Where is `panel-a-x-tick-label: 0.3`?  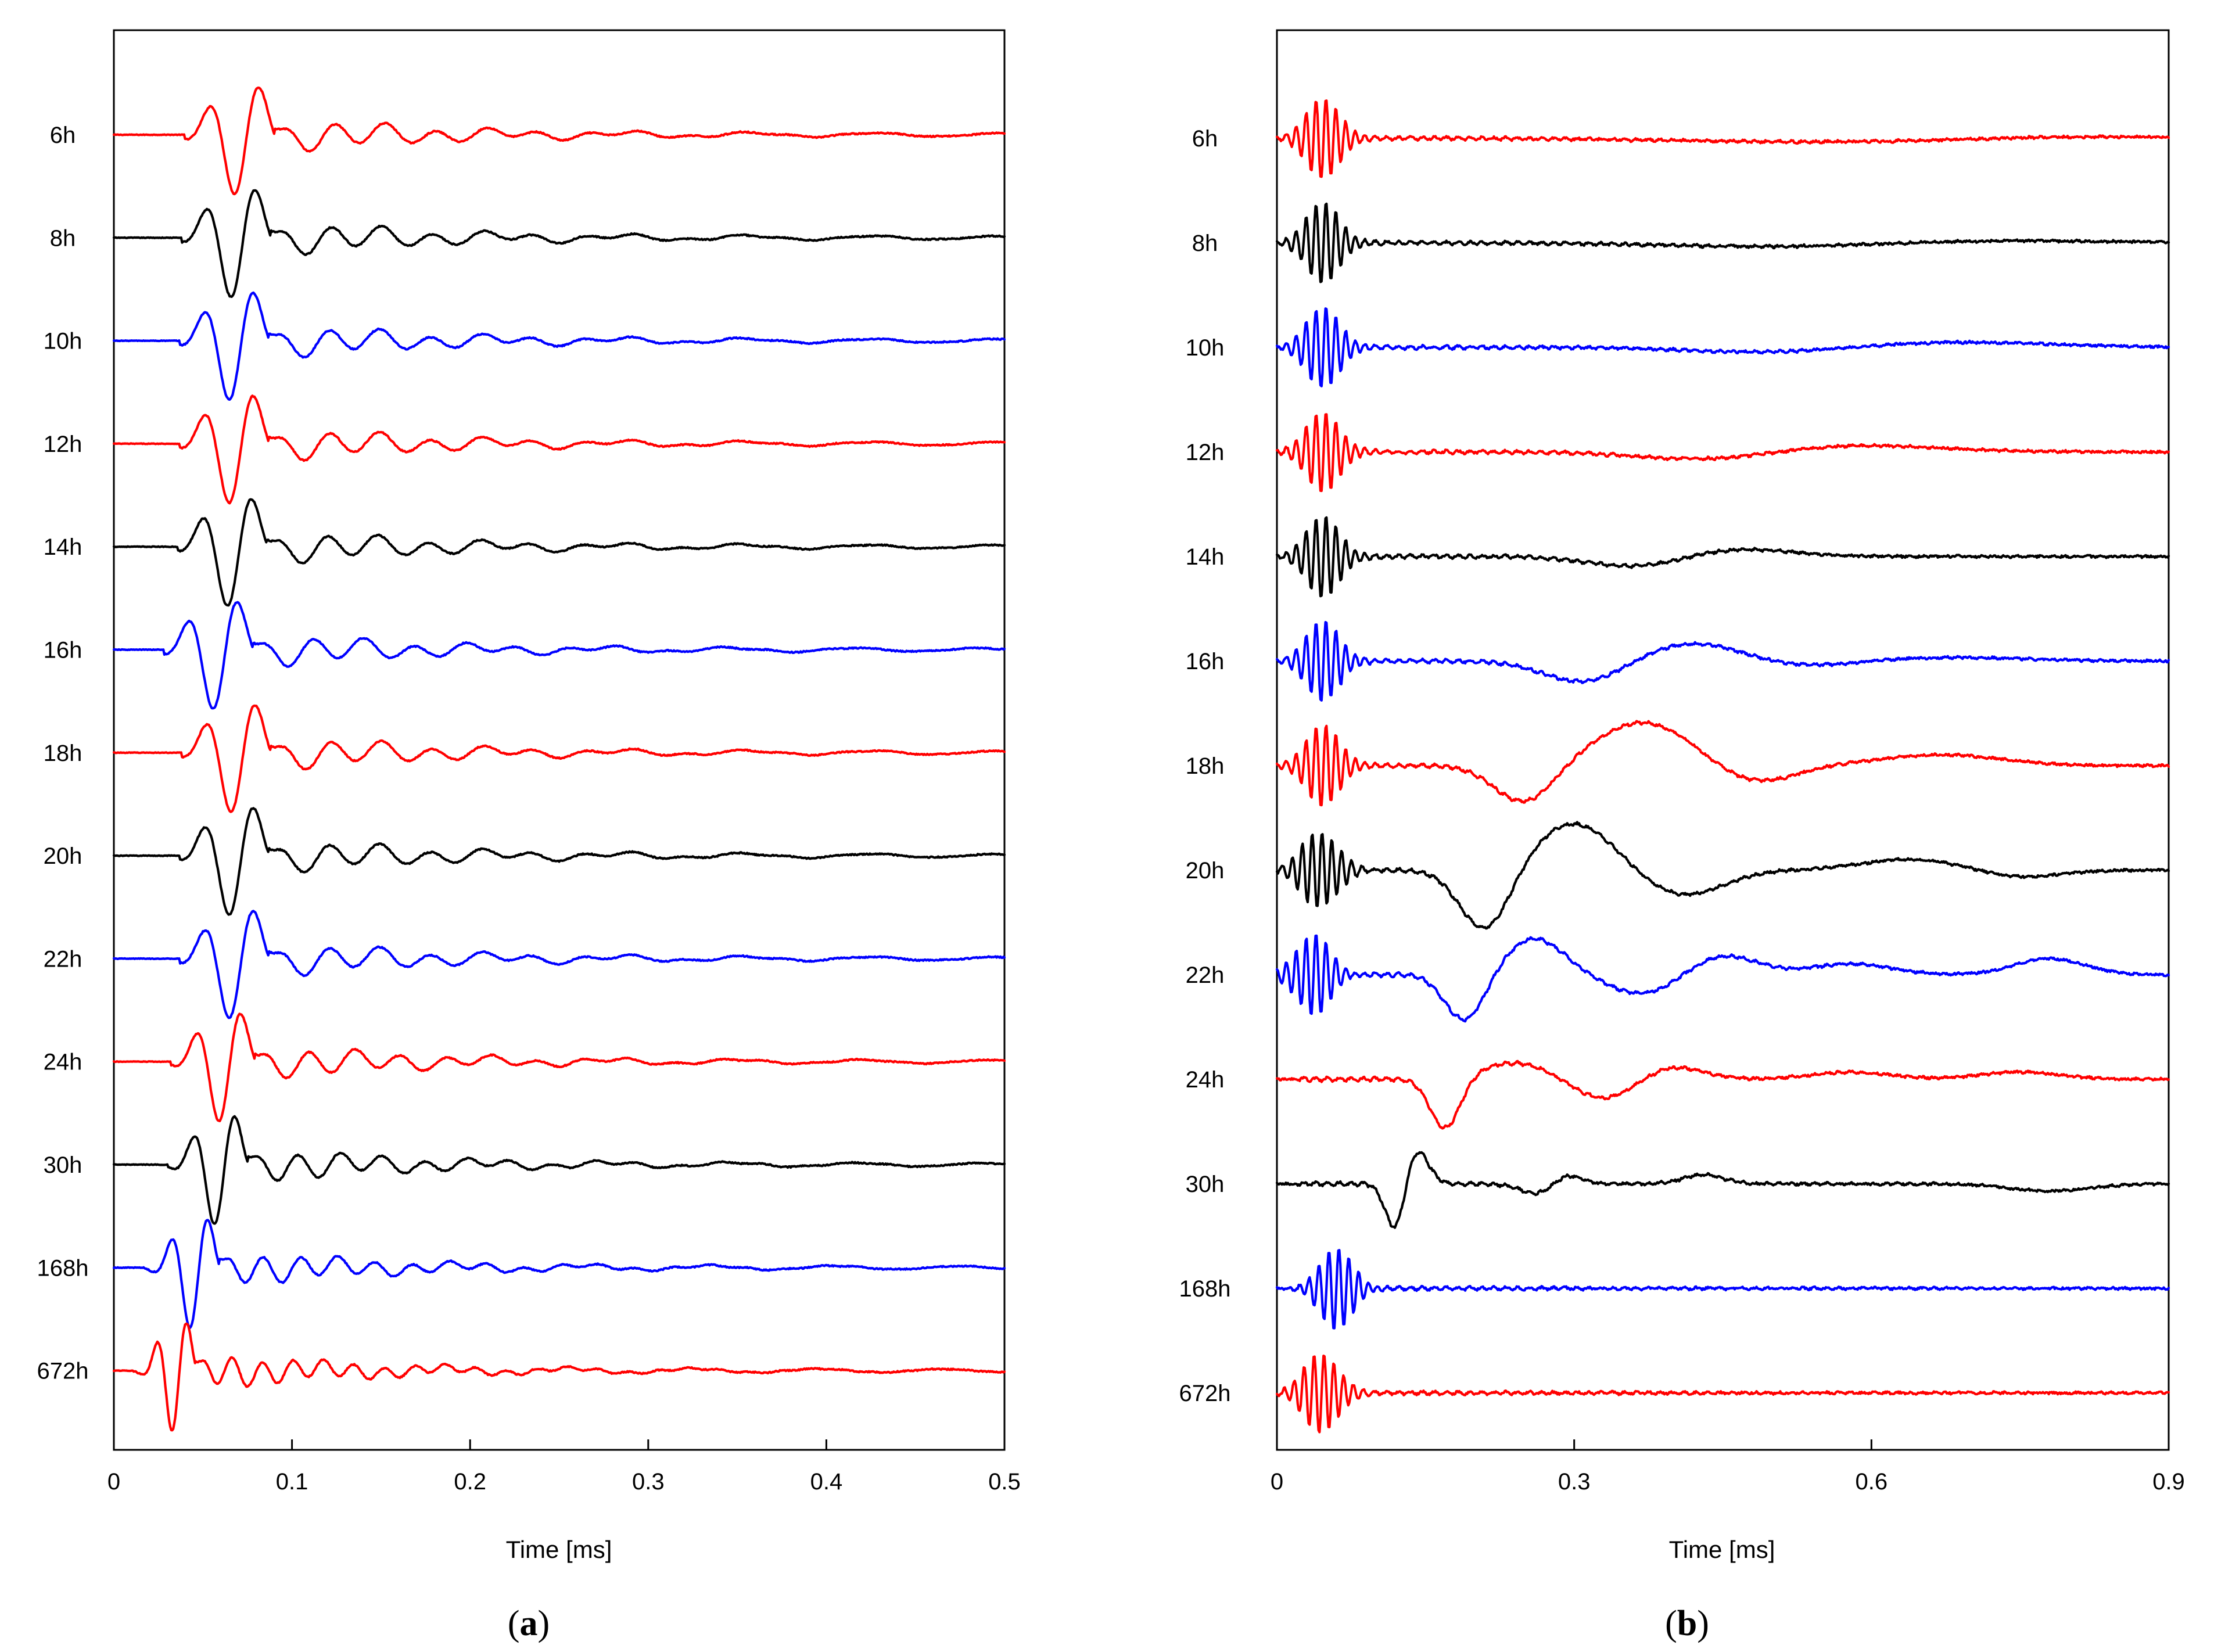 panel-a-x-tick-label: 0.3 is located at coordinates (648, 1482).